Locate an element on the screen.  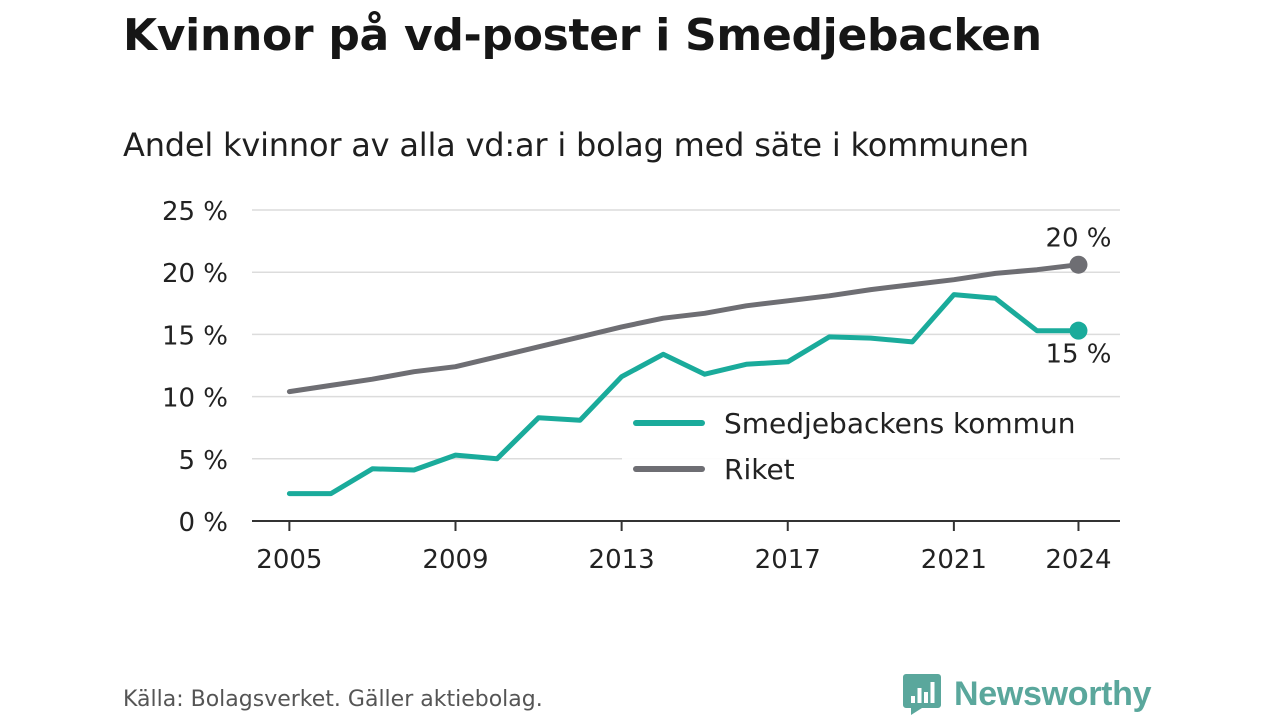
end-label: 20 % is located at coordinates (1078, 239).